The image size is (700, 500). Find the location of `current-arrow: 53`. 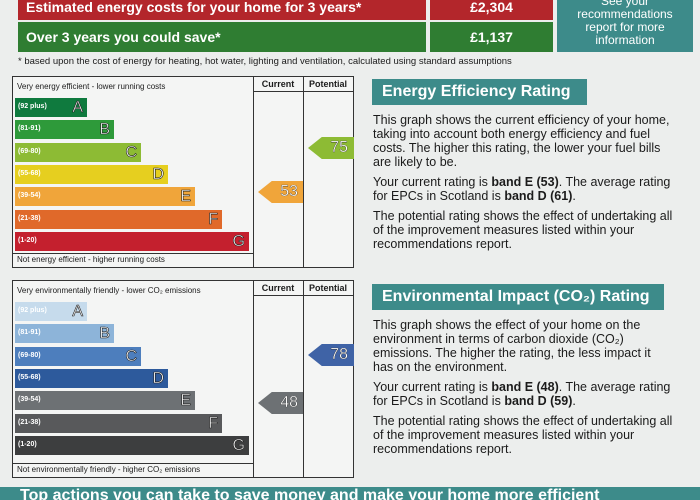

current-arrow: 53 is located at coordinates (281, 192).